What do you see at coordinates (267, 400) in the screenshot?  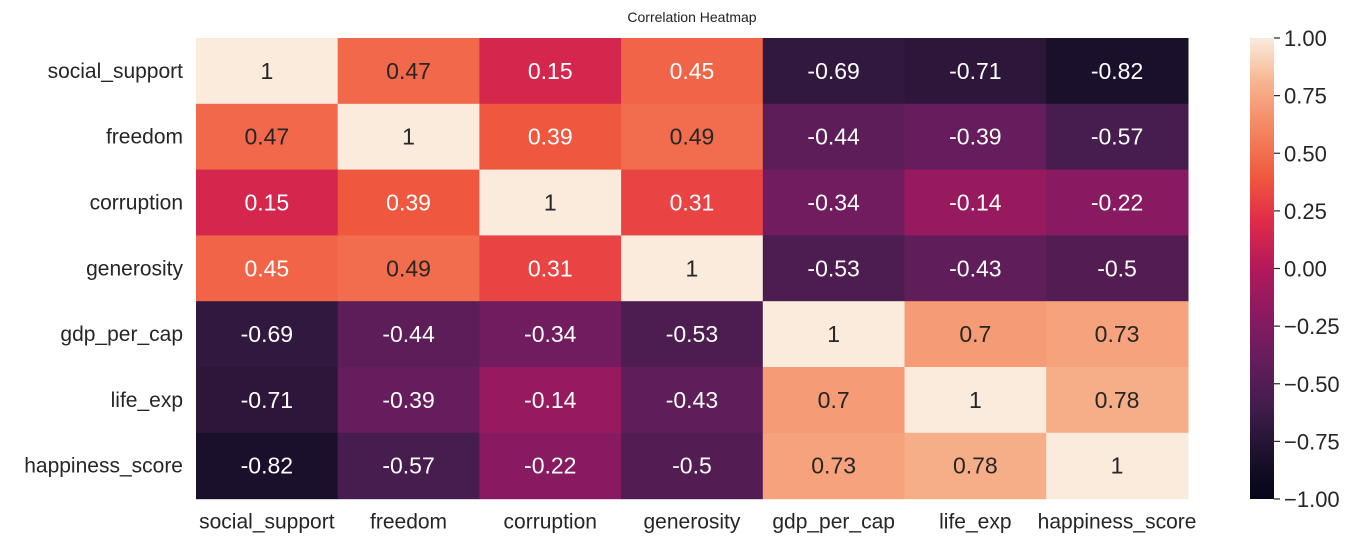 I see `cell-value-label: -0.71` at bounding box center [267, 400].